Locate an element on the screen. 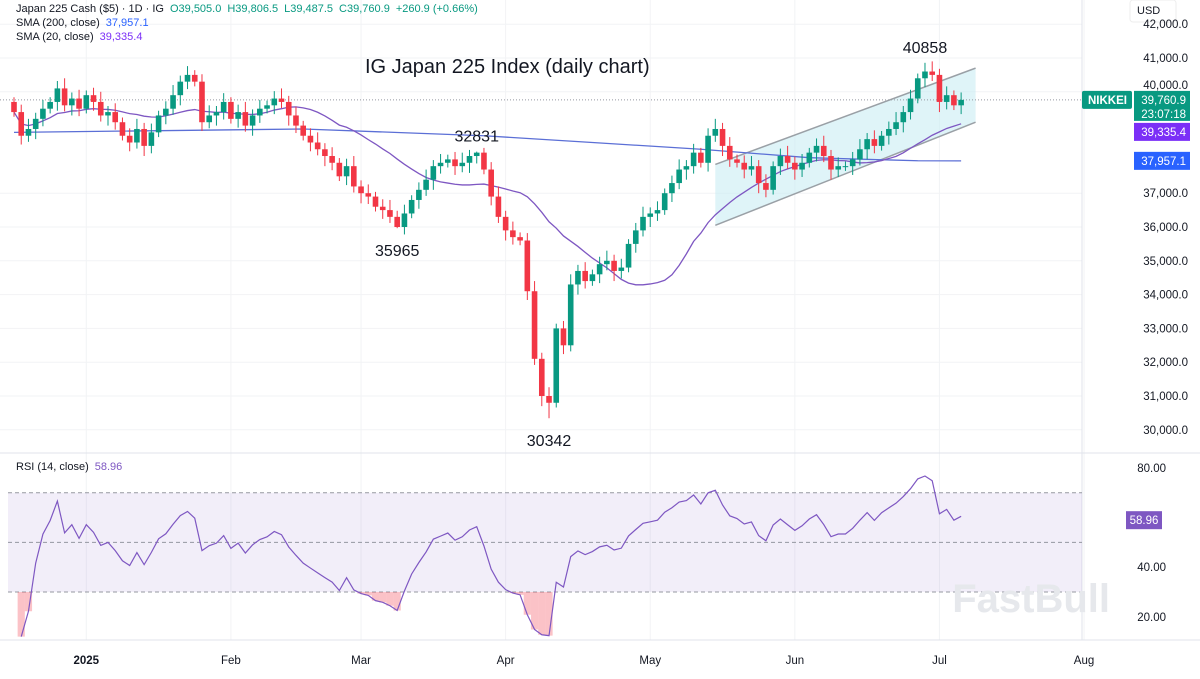 This screenshot has width=1200, height=679. rsi-oversold-fill is located at coordinates (285, 614).